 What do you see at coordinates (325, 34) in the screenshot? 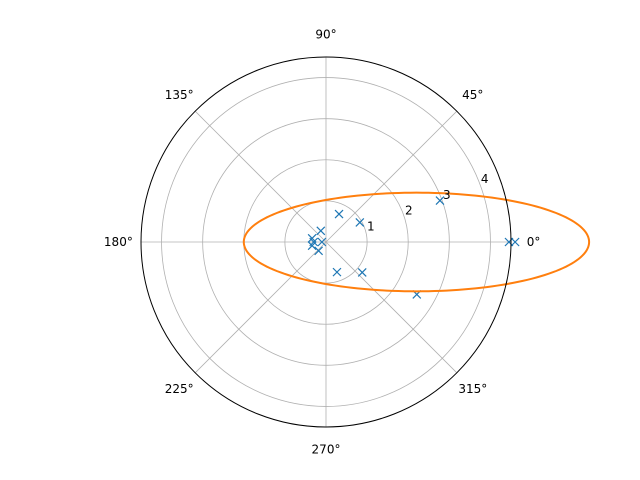
I see `angle-tick-label: 90°` at bounding box center [325, 34].